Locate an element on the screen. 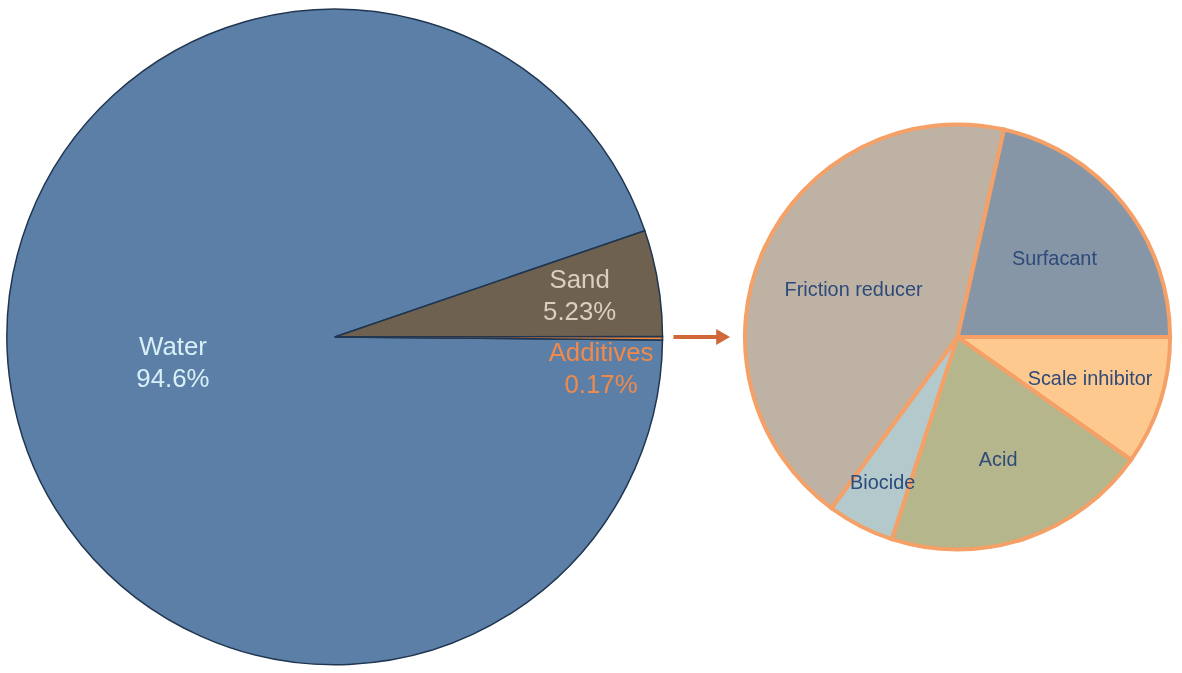 The image size is (1182, 673). slice-label: Water is located at coordinates (173, 346).